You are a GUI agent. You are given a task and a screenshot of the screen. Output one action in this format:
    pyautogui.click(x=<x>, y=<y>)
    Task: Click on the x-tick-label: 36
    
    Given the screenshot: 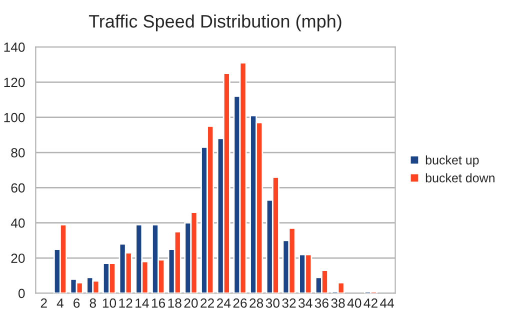 What is the action you would take?
    pyautogui.click(x=321, y=303)
    